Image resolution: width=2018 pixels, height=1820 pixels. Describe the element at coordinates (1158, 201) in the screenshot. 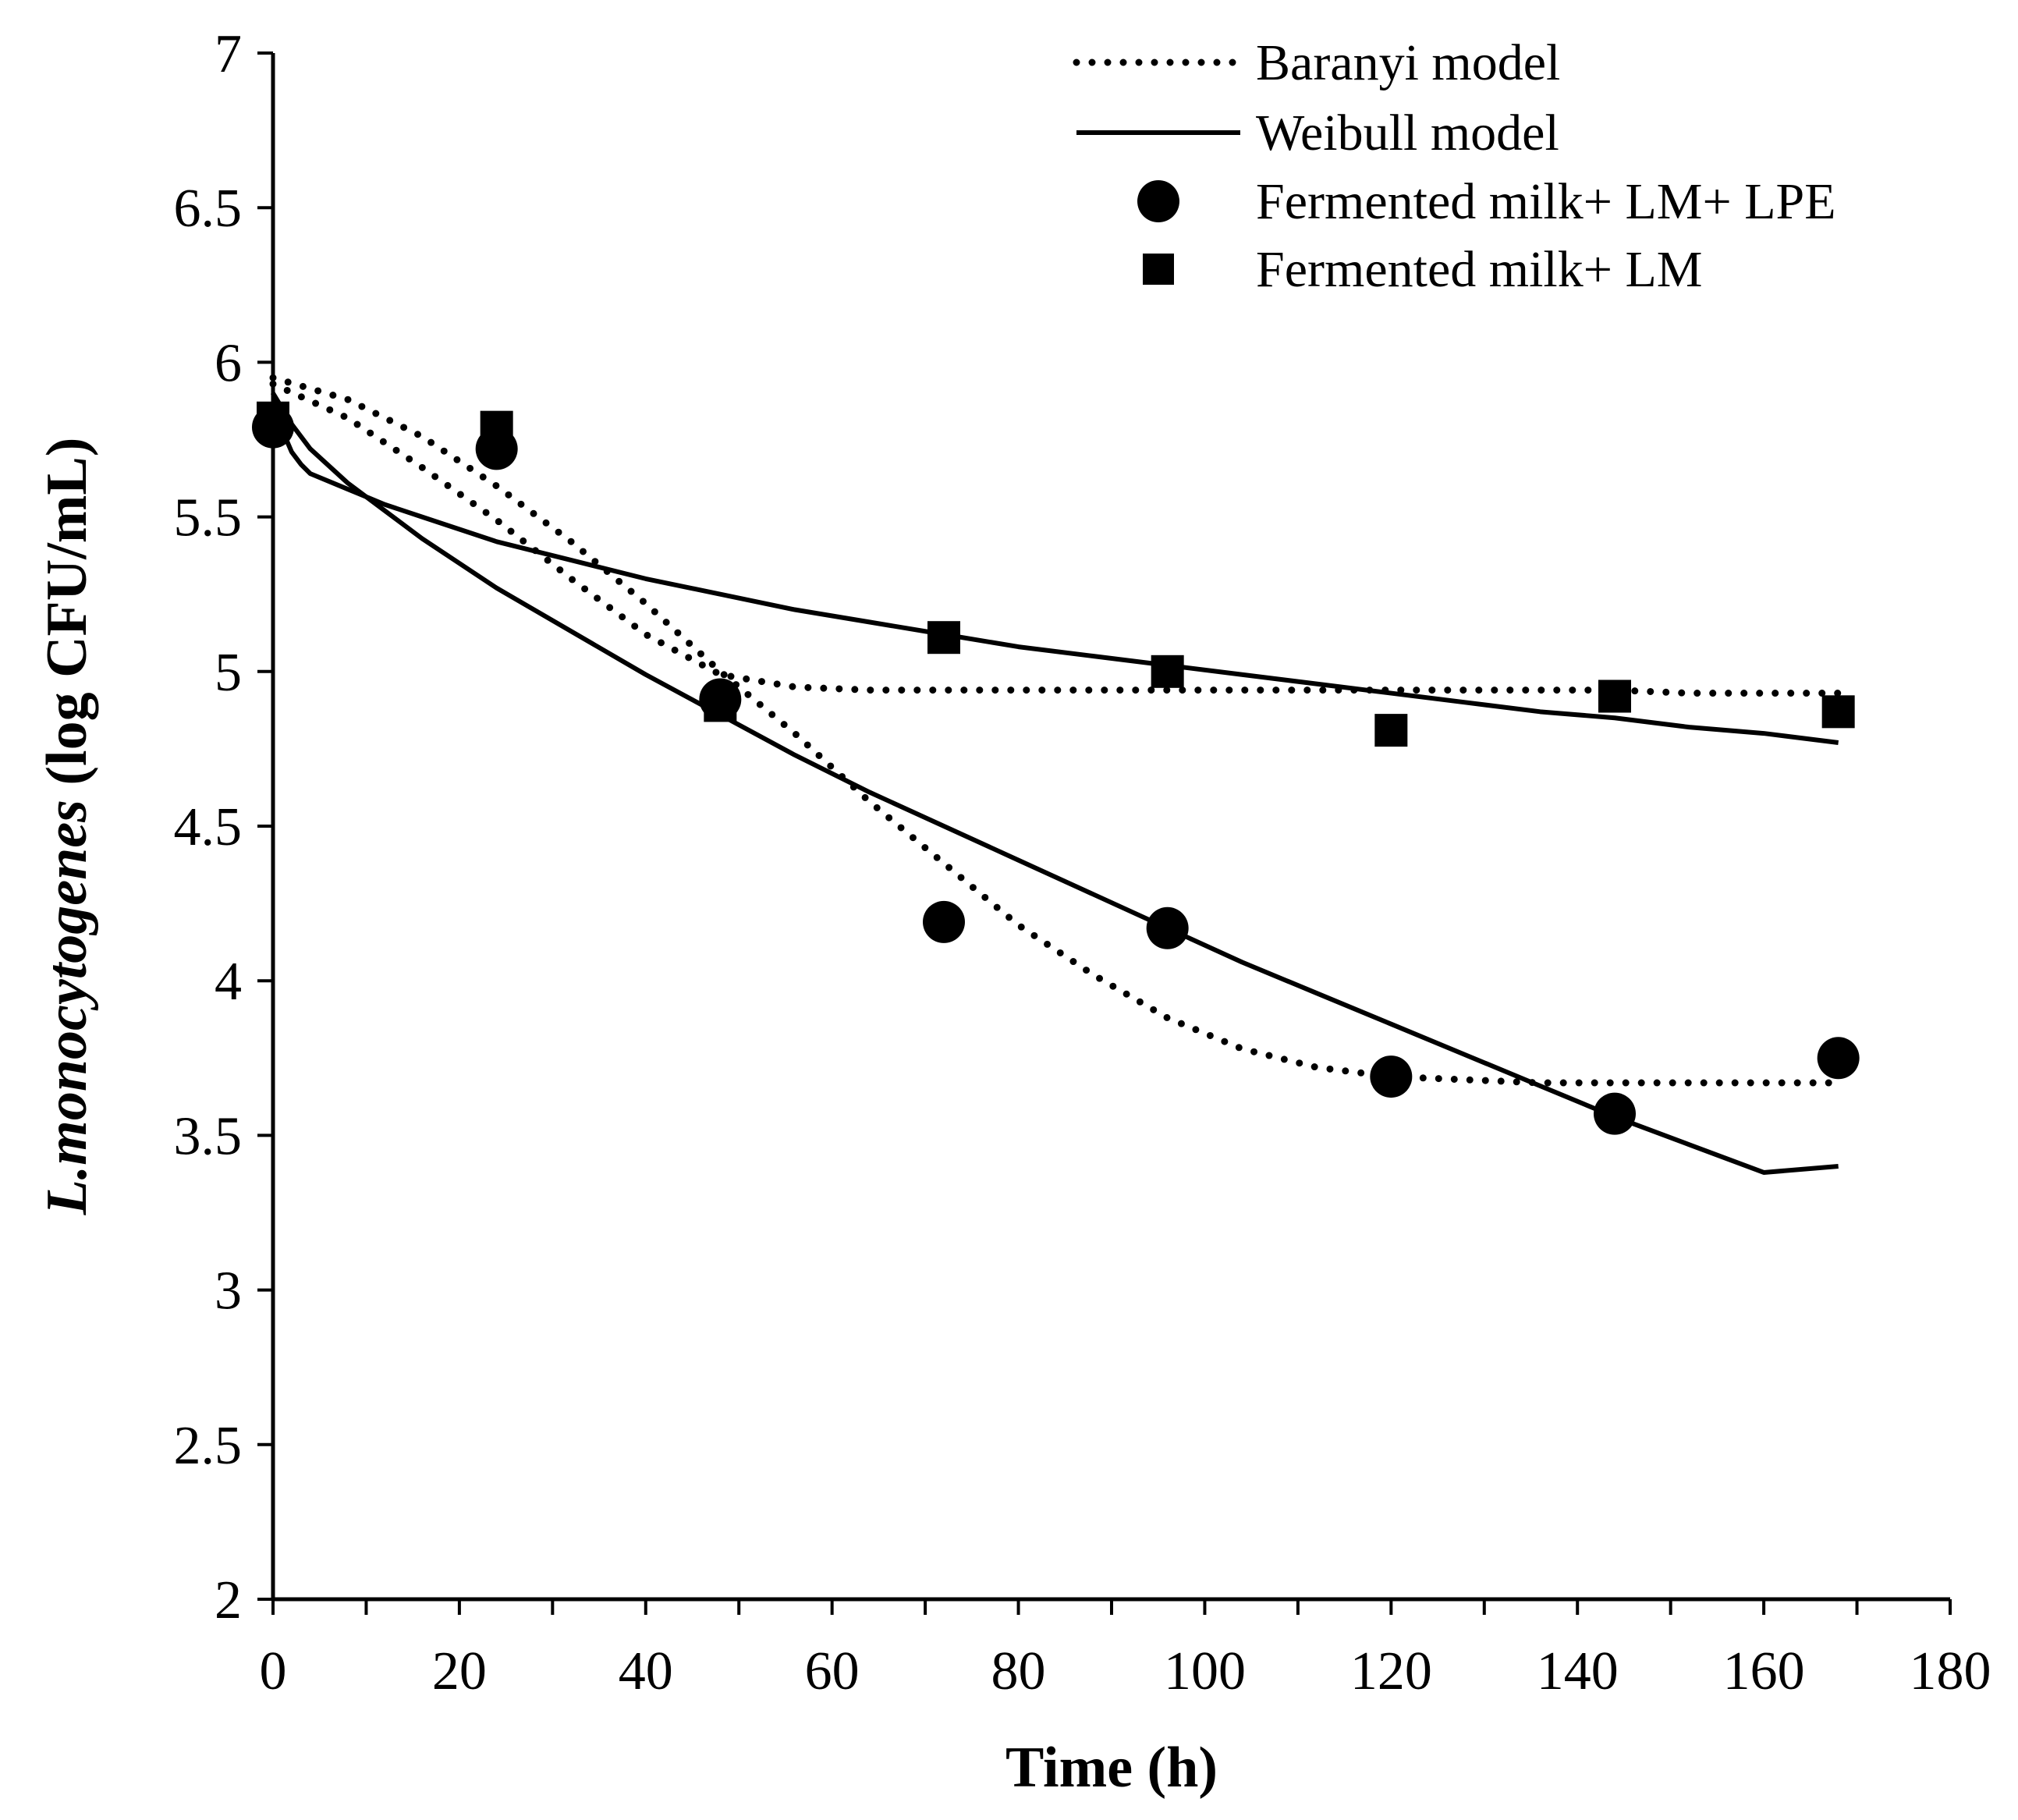

I see `legend-circle-marker` at that location.